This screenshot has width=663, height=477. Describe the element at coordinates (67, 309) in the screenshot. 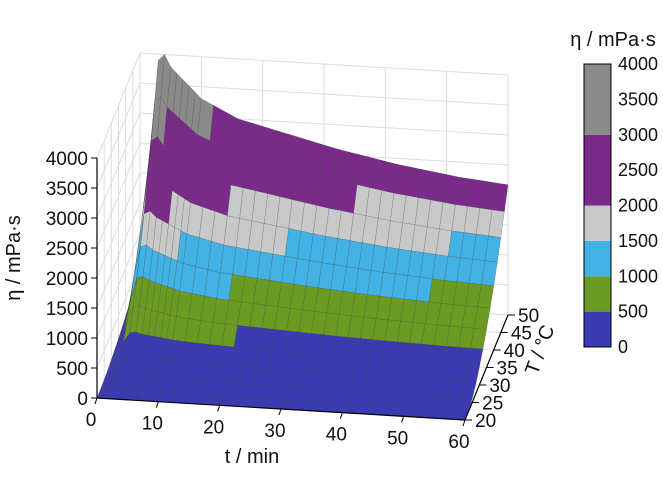

I see `z-tick-label: 1500` at that location.